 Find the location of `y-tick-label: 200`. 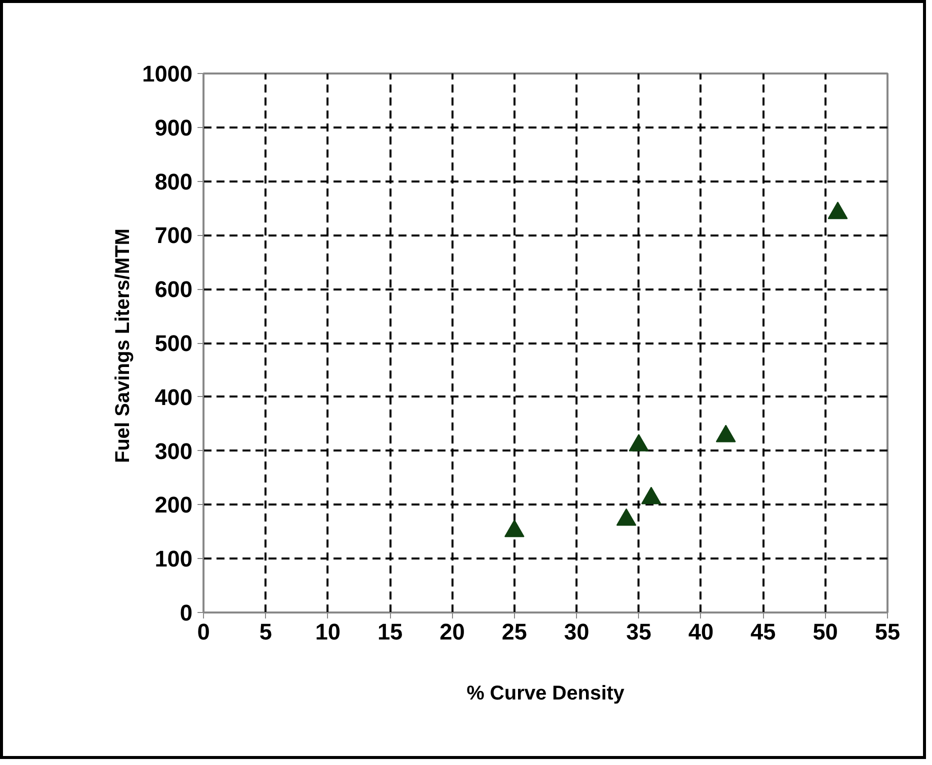

y-tick-label: 200 is located at coordinates (173, 505).